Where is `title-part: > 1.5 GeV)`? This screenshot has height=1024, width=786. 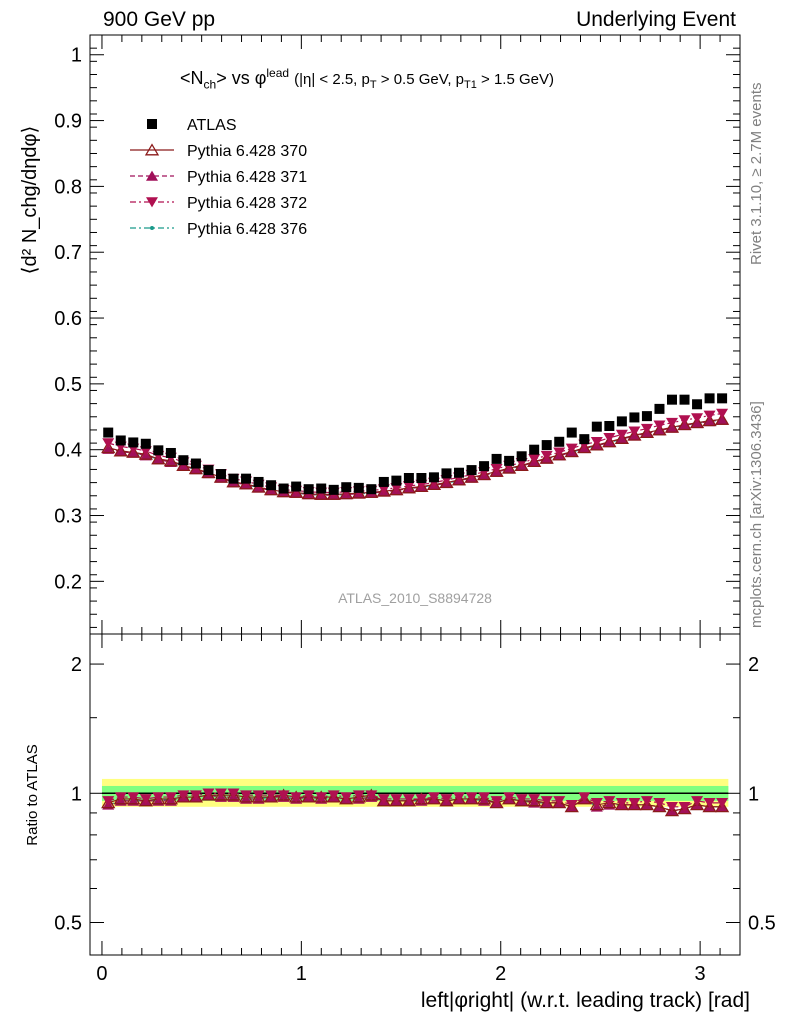 title-part: > 1.5 GeV) is located at coordinates (515, 79).